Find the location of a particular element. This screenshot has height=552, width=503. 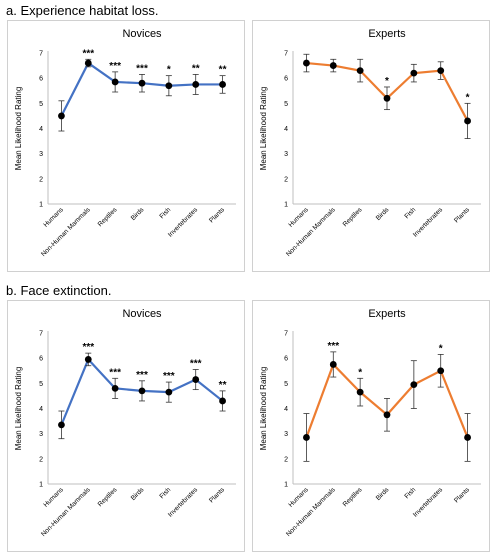

section-title-extinction: b. Face extinction. is located at coordinates (59, 290).